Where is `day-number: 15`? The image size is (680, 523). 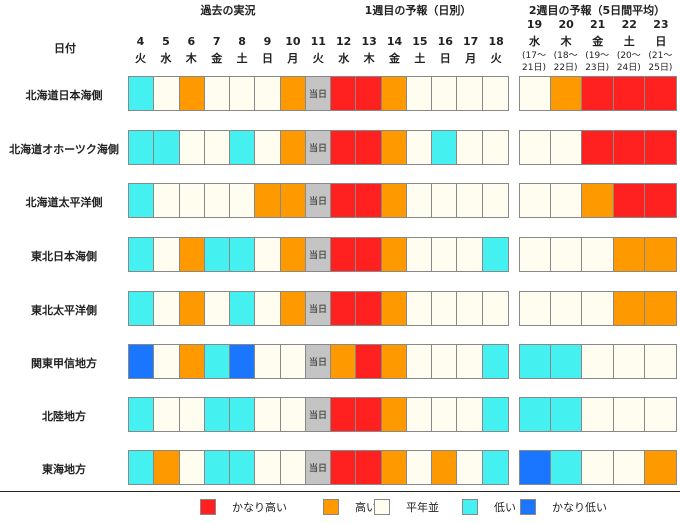 day-number: 15 is located at coordinates (420, 41).